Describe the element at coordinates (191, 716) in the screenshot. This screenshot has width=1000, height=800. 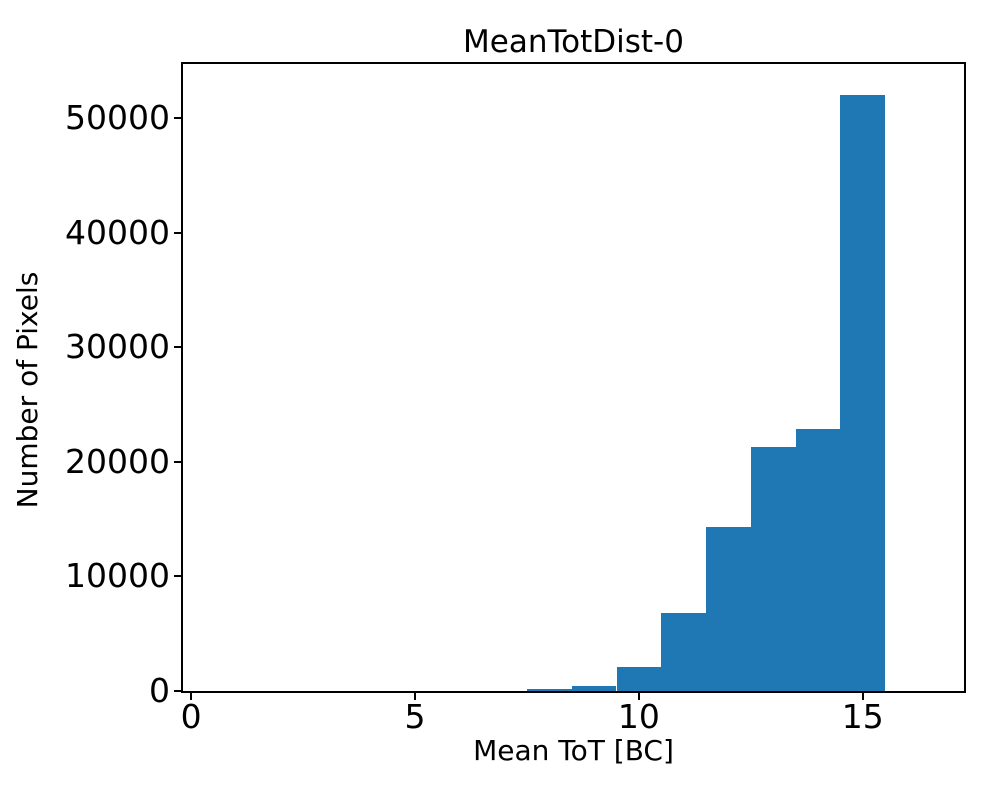
I see `x-tick-label: 0` at that location.